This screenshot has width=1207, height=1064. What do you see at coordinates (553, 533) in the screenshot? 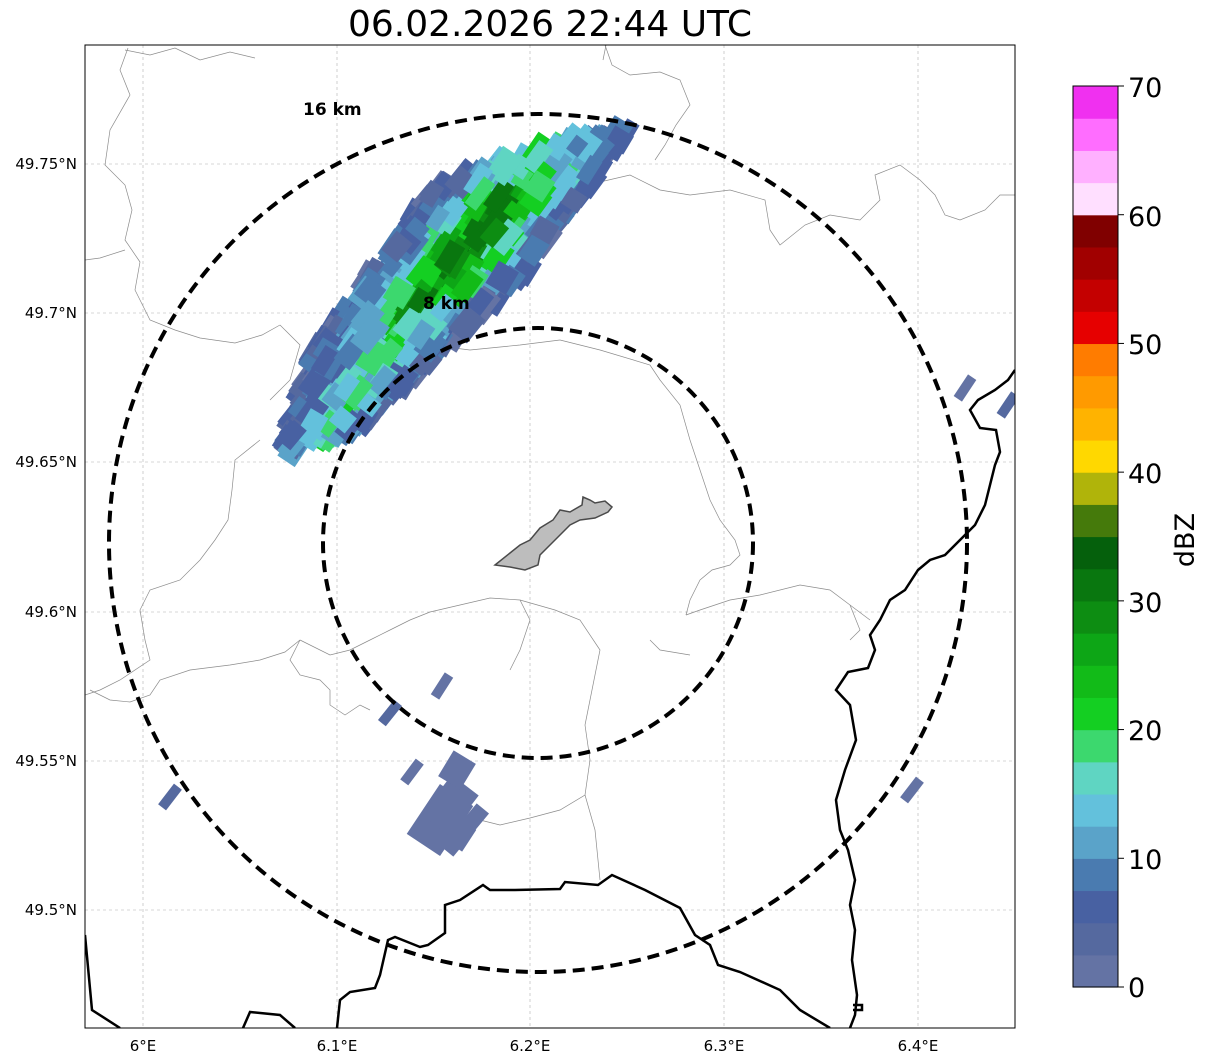
I see `radar-site-shape` at bounding box center [553, 533].